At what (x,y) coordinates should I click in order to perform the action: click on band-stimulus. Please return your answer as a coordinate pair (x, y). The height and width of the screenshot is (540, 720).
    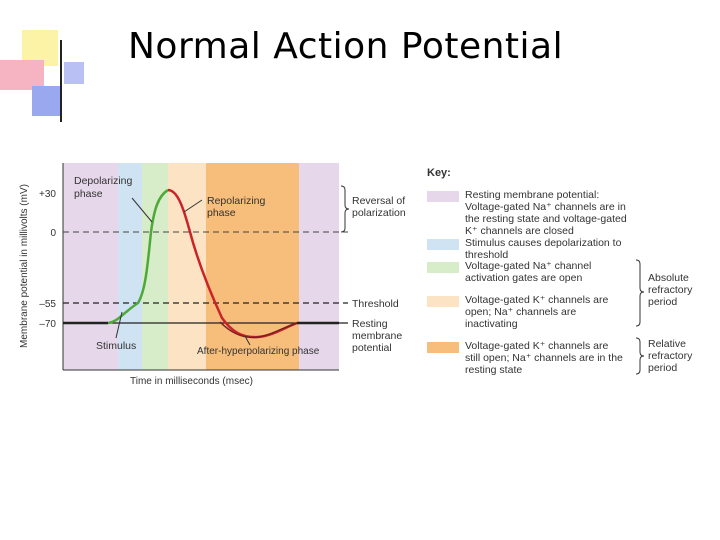
    Looking at the image, I should click on (130, 266).